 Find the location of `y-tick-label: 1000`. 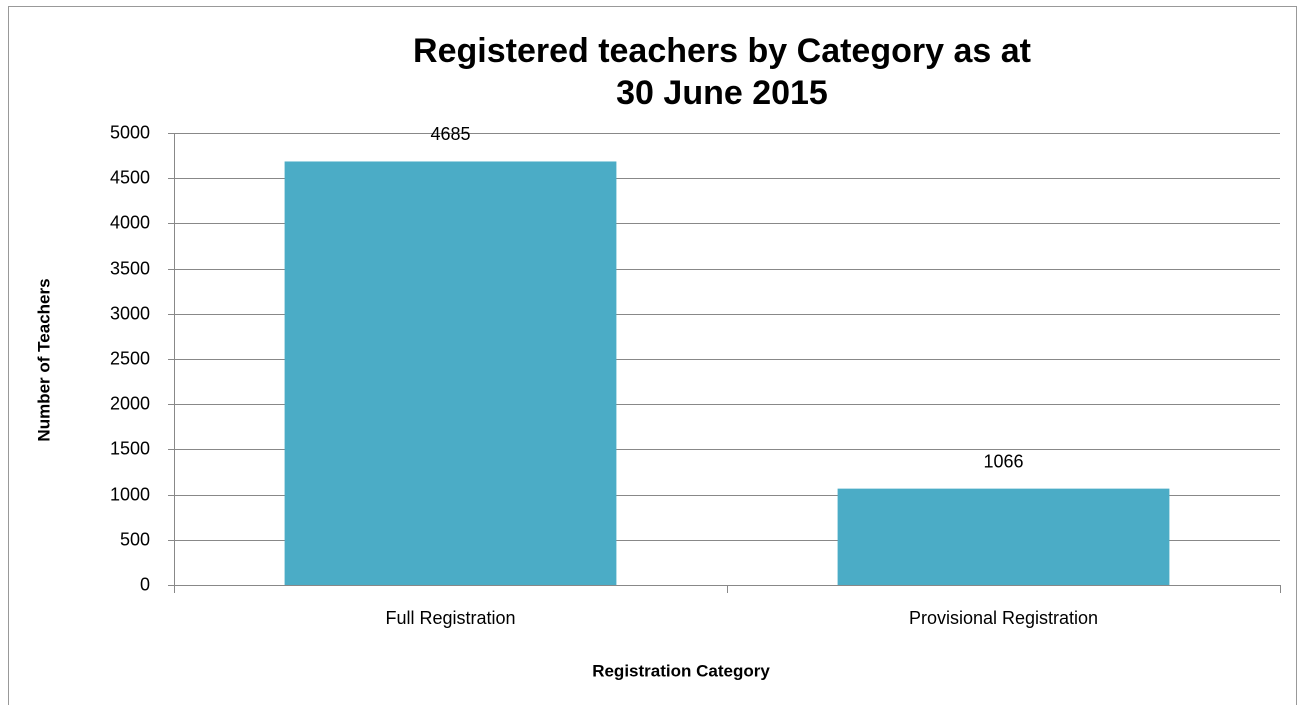

y-tick-label: 1000 is located at coordinates (130, 494).